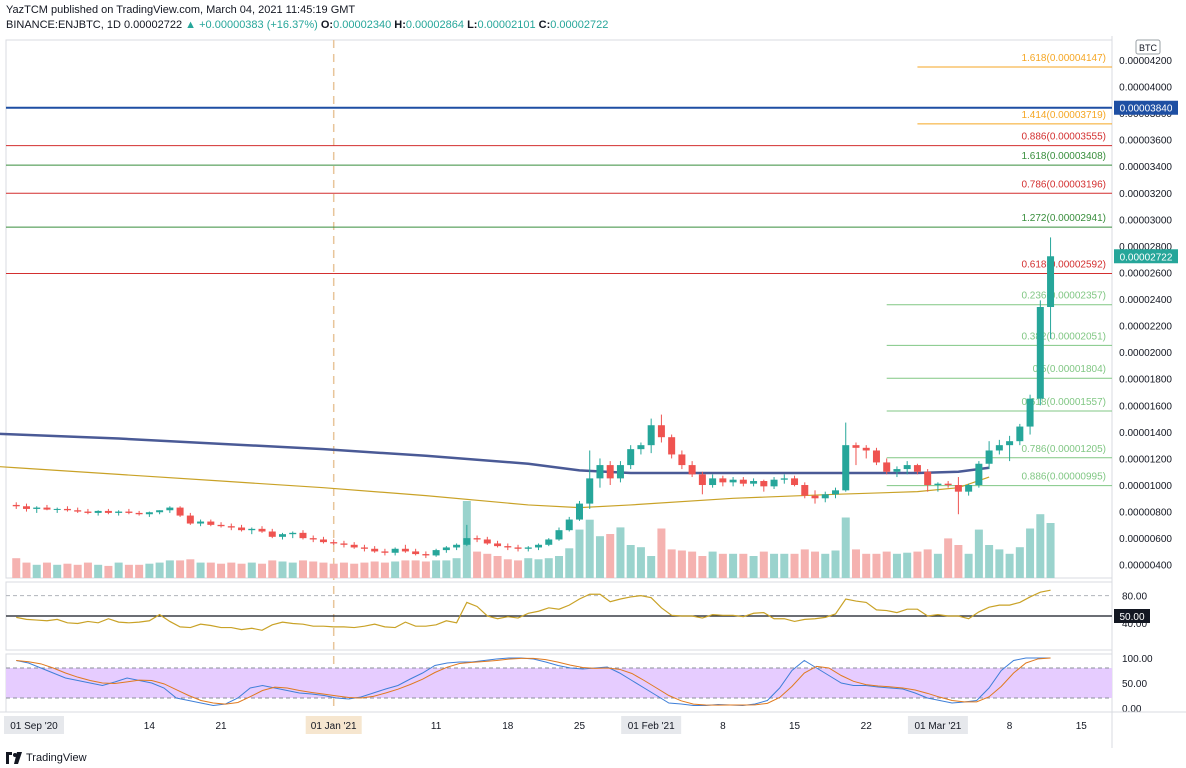 This screenshot has height=768, width=1186. Describe the element at coordinates (1145, 167) in the screenshot. I see `price-tick-label: 0.00003400` at that location.